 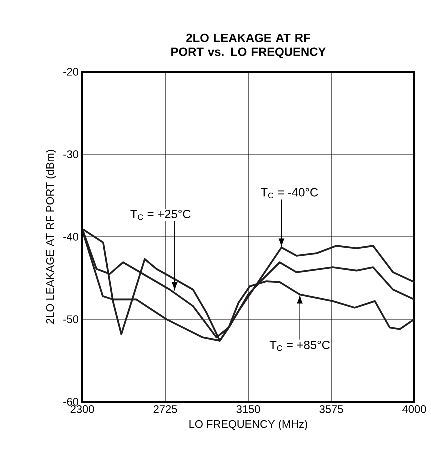 I want to click on annotation: T$_{C}$ = +85°C, so click(x=300, y=346).